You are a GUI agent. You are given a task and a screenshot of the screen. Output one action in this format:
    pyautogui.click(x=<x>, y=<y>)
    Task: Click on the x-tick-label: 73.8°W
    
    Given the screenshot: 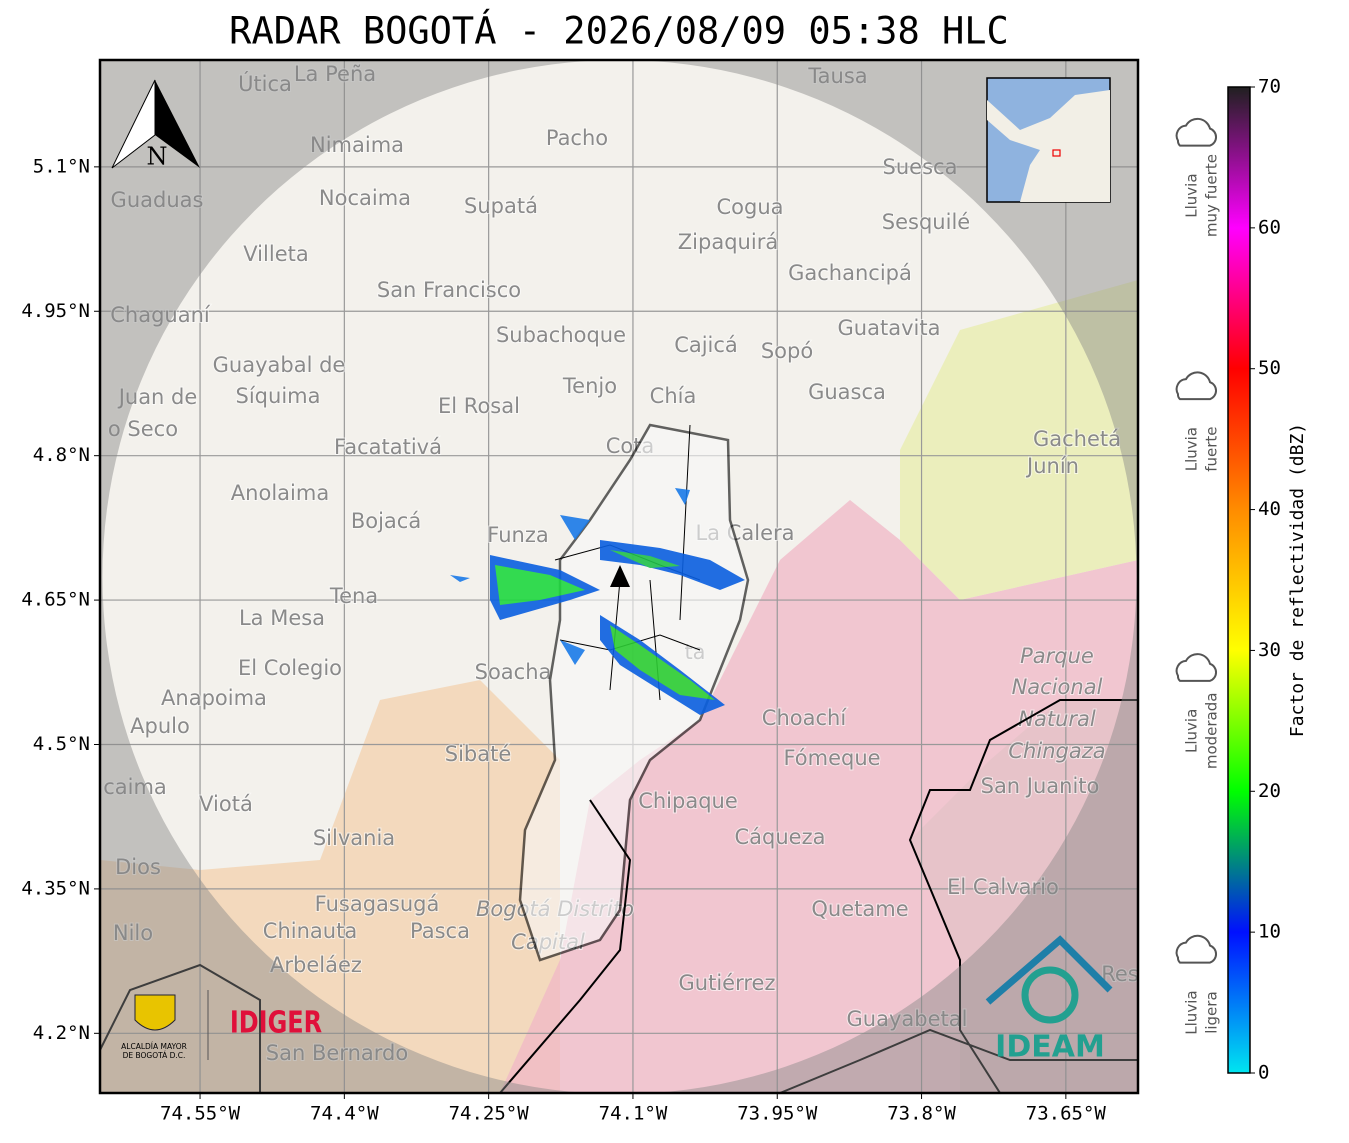 What is the action you would take?
    pyautogui.click(x=921, y=1114)
    